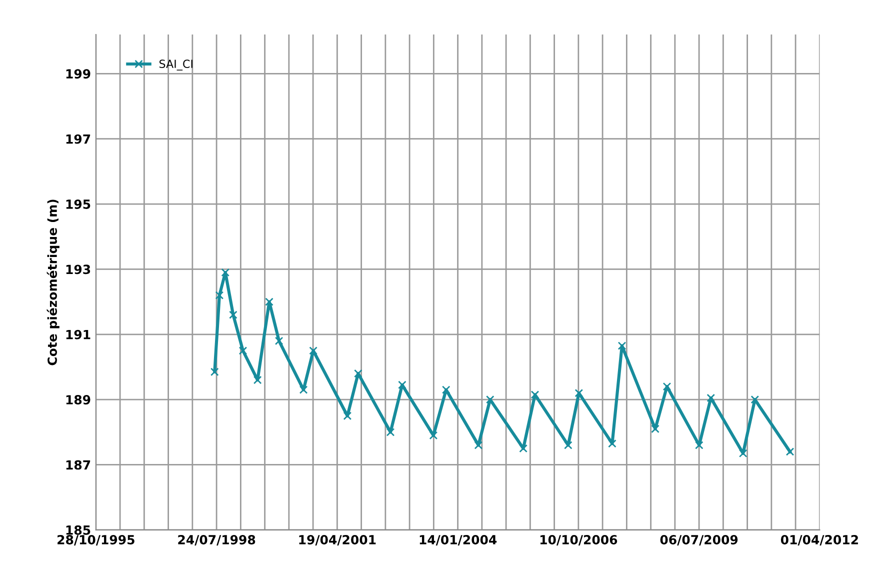 The height and width of the screenshot is (576, 872). I want to click on y-tick-label: 197, so click(78, 139).